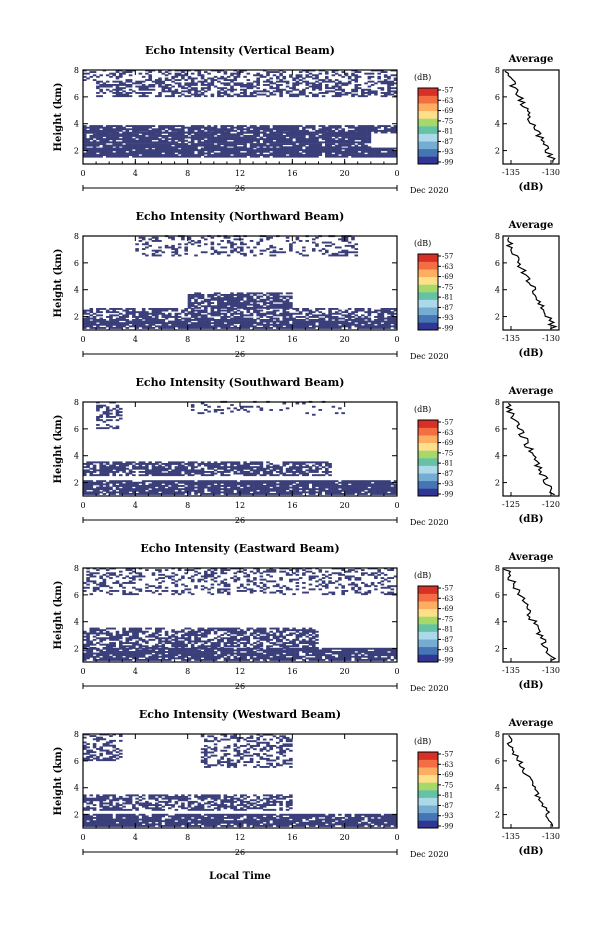 This screenshot has width=613, height=929. I want to click on profile-y-tick-label: 2, so click(497, 151).